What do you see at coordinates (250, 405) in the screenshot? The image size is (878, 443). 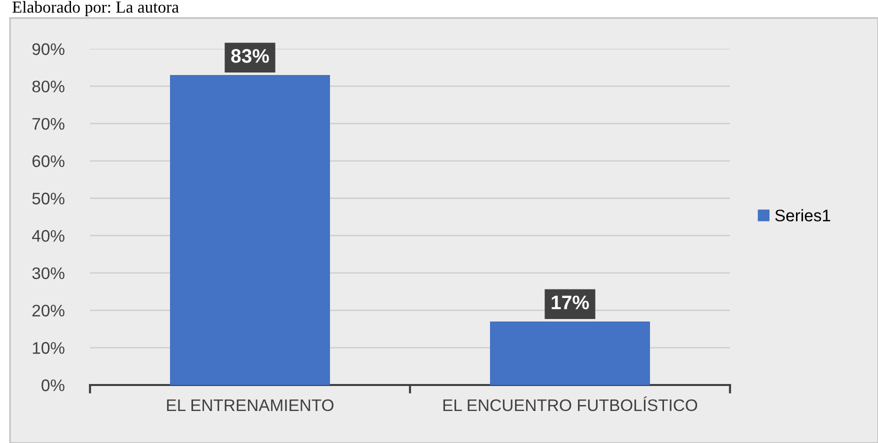 I see `x-tick-label: EL ENTRENAMIENTO` at bounding box center [250, 405].